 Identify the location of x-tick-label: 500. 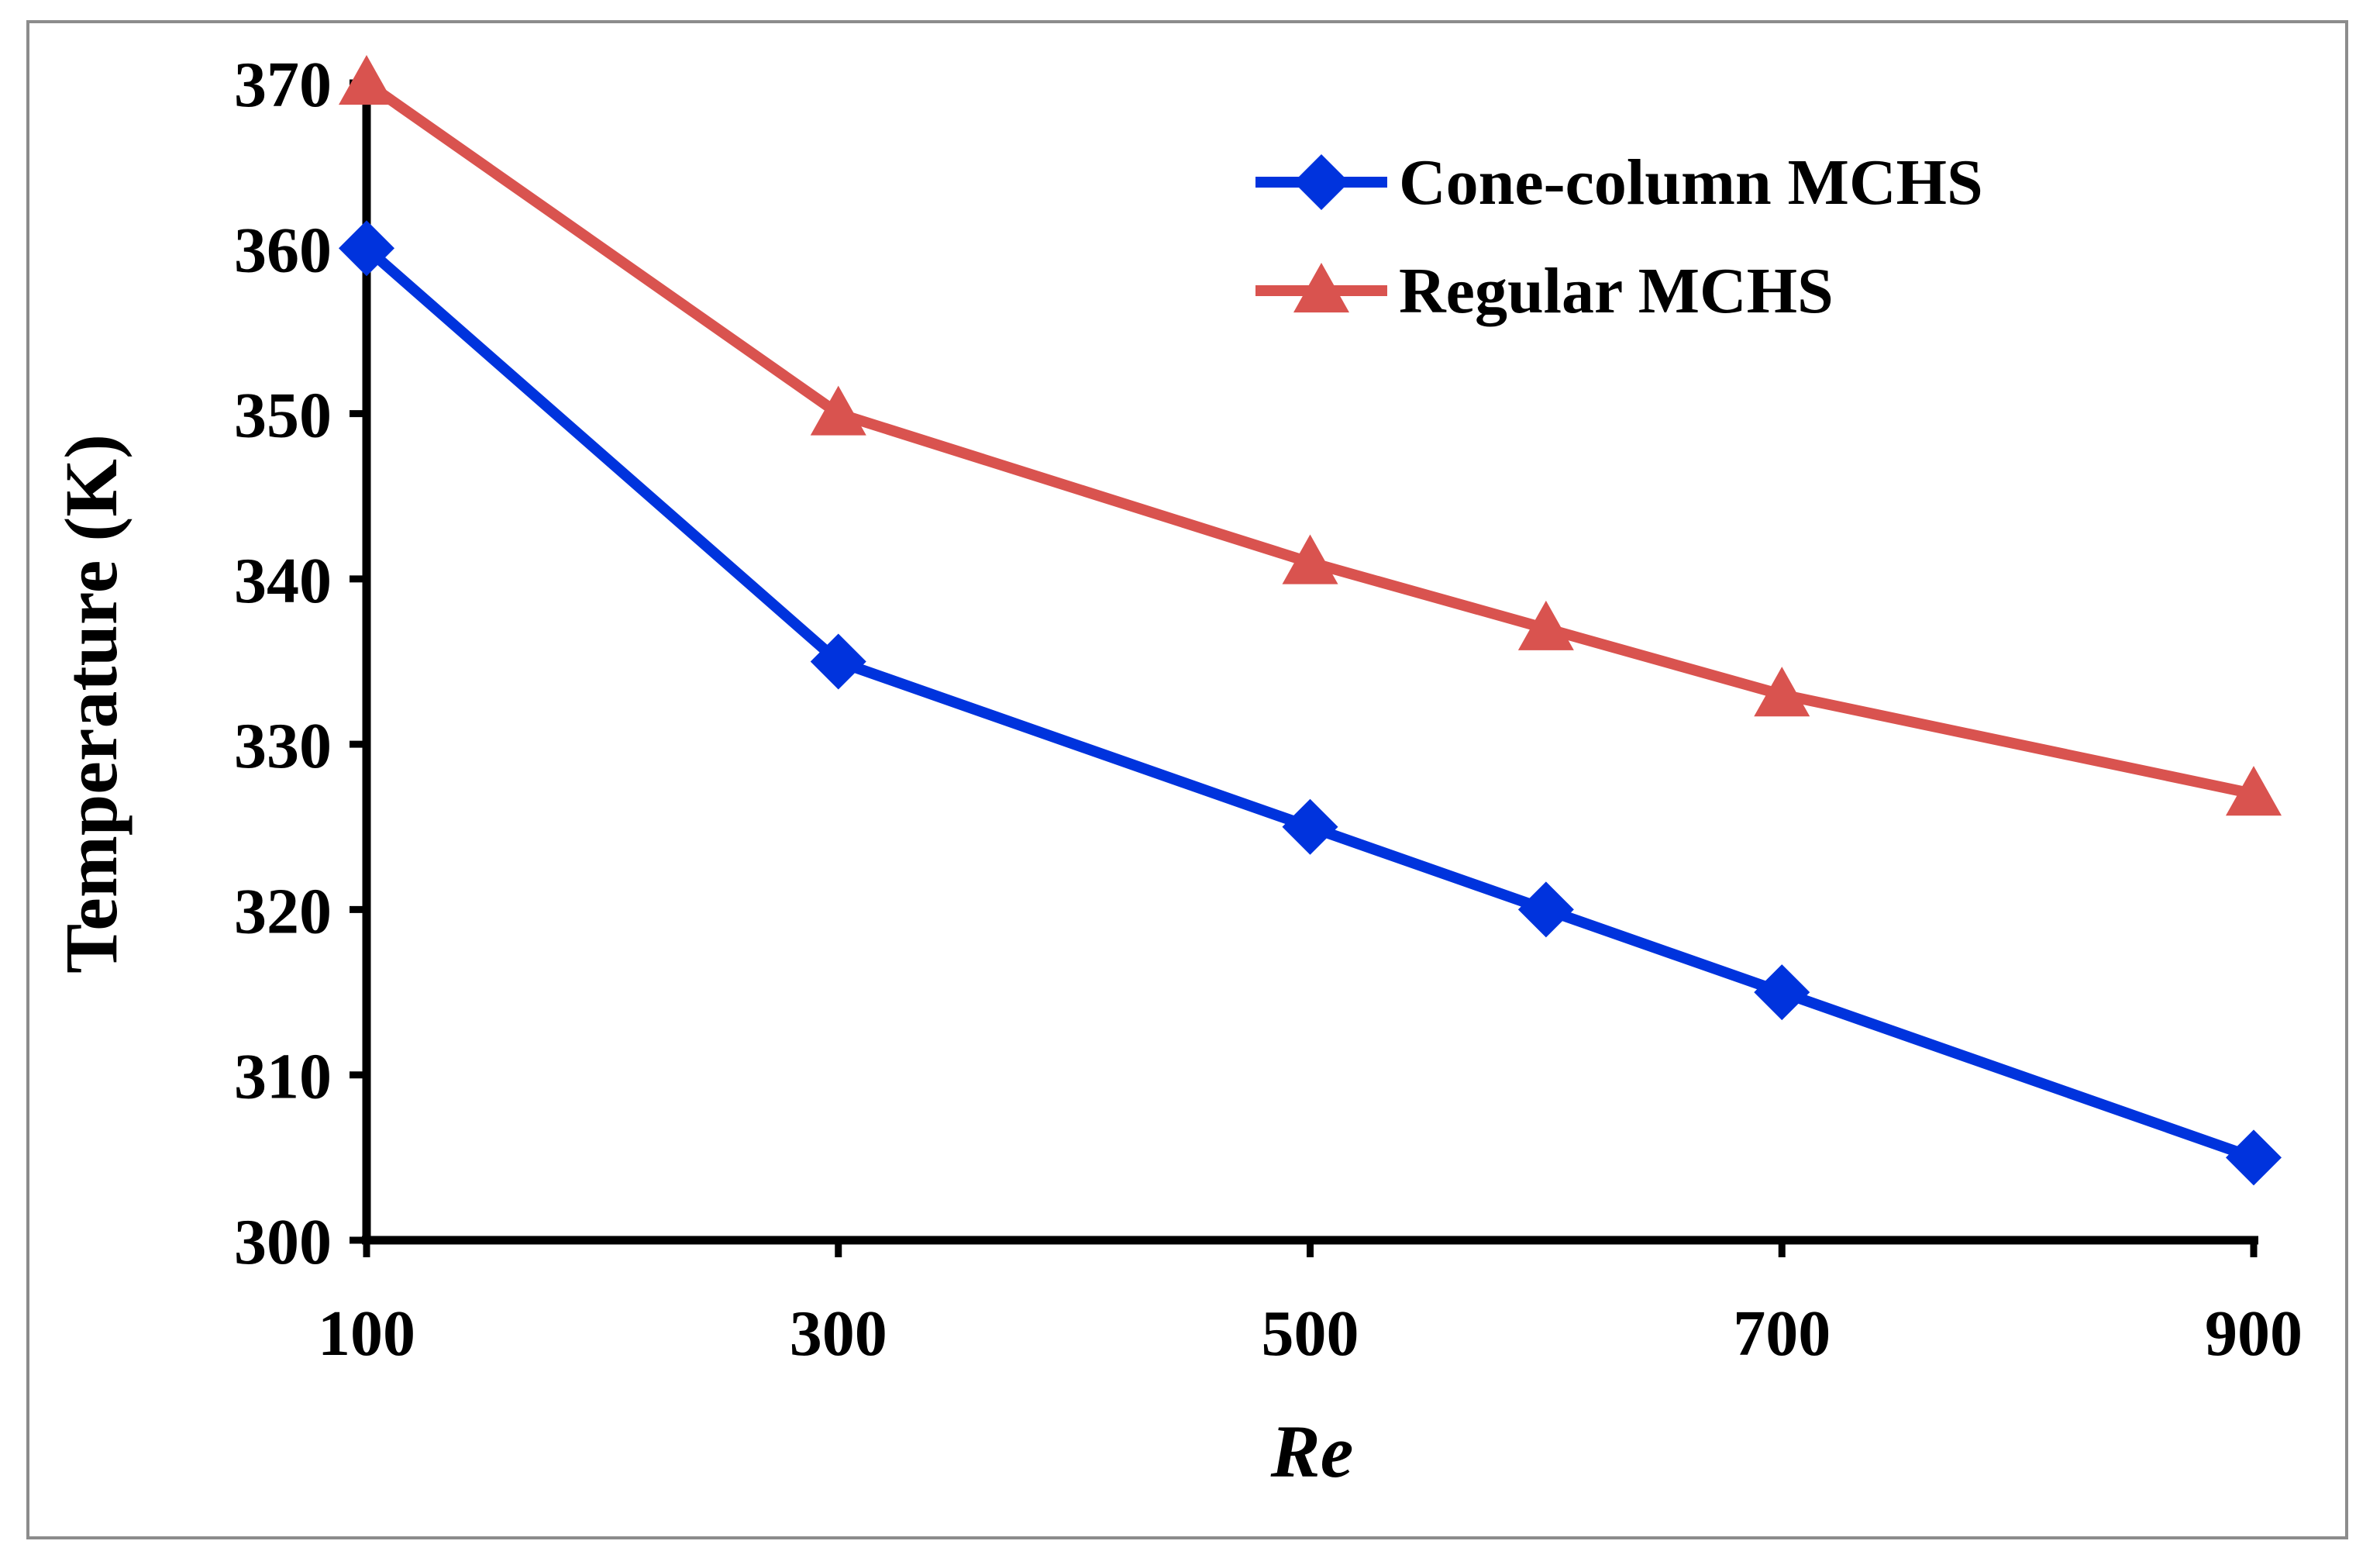
(1310, 1334).